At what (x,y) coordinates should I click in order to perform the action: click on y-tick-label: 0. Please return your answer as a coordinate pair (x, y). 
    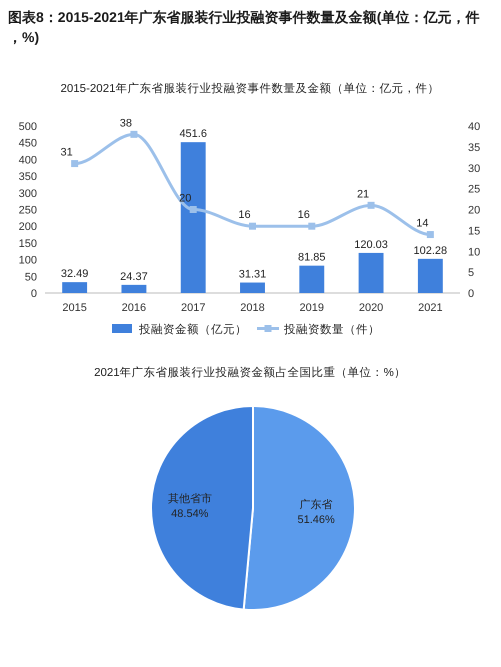
    Looking at the image, I should click on (33, 294).